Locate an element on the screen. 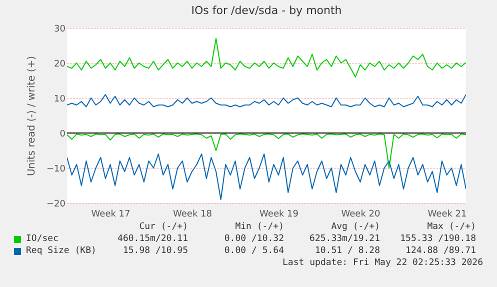 The width and height of the screenshot is (497, 287). text: Min (-/+) is located at coordinates (259, 227).